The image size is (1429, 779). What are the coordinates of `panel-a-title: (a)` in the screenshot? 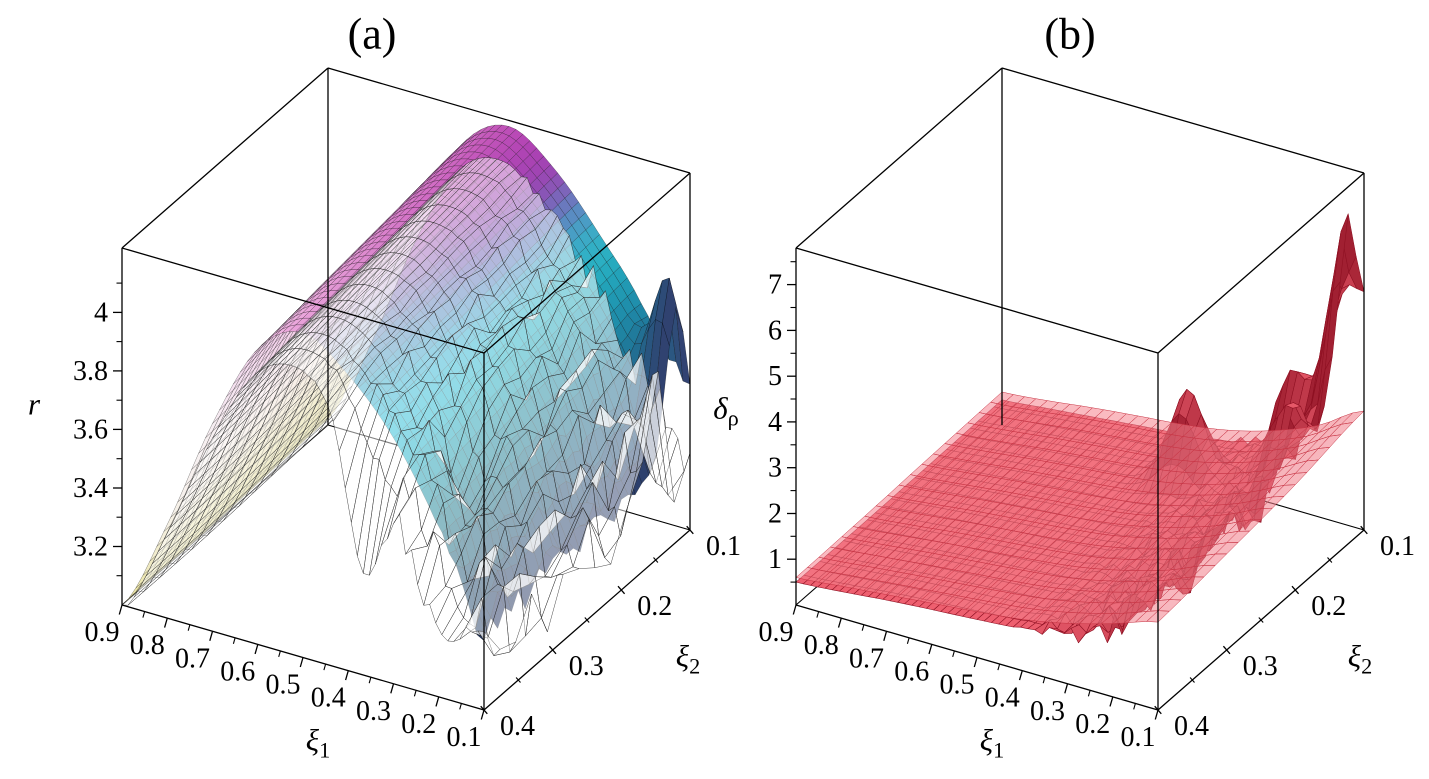 It's located at (372, 34).